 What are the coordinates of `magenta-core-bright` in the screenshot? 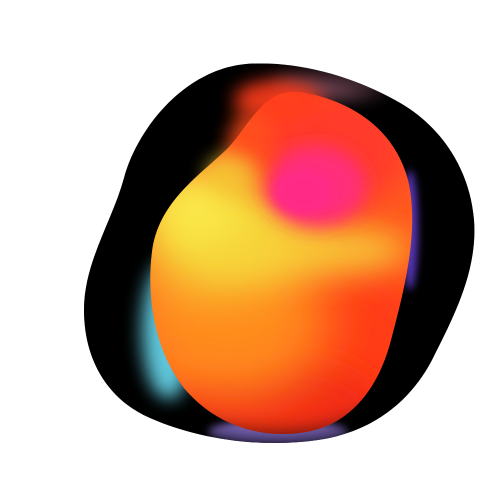 It's located at (304, 192).